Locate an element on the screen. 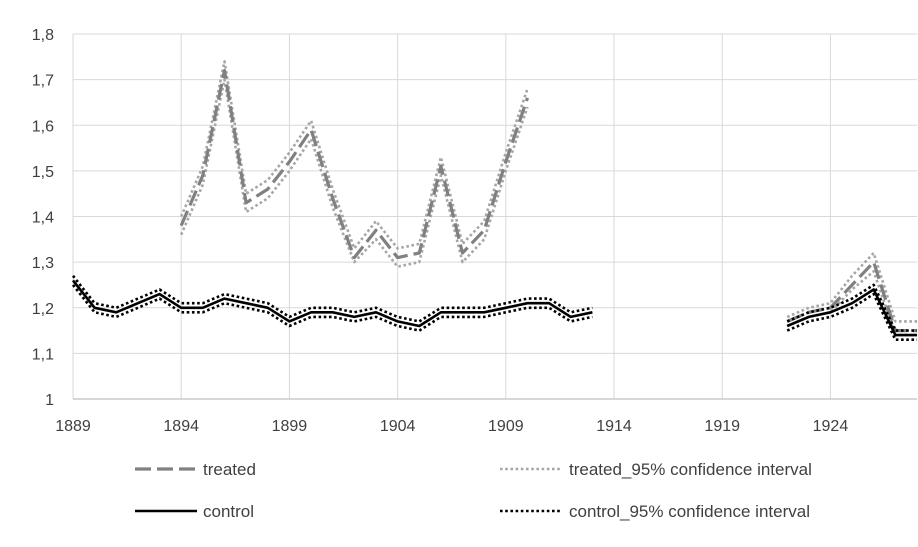  legend-label: treated_95% confidence interval is located at coordinates (690, 469).